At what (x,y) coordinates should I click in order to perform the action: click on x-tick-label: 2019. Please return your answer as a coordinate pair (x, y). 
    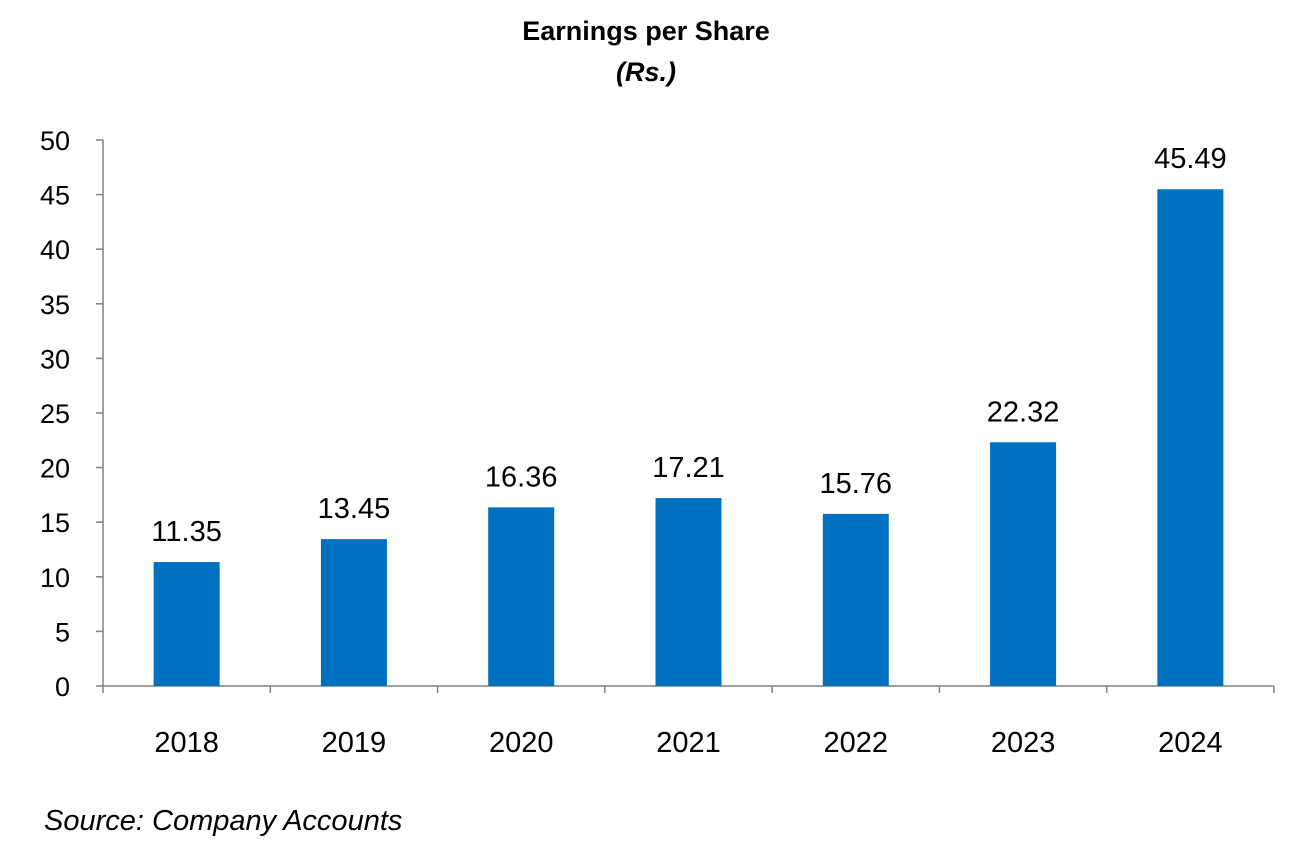
    Looking at the image, I should click on (354, 743).